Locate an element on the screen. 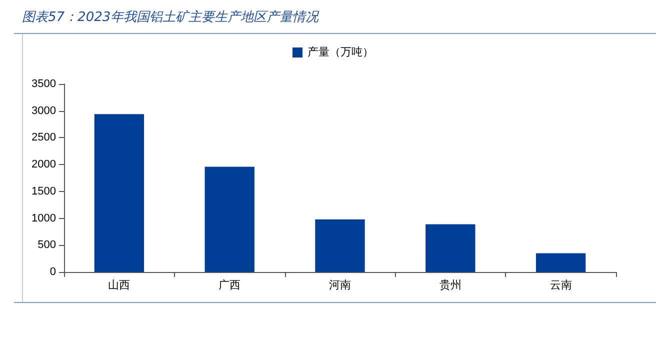 The height and width of the screenshot is (339, 666). y-tick-label: 2500 is located at coordinates (44, 138).